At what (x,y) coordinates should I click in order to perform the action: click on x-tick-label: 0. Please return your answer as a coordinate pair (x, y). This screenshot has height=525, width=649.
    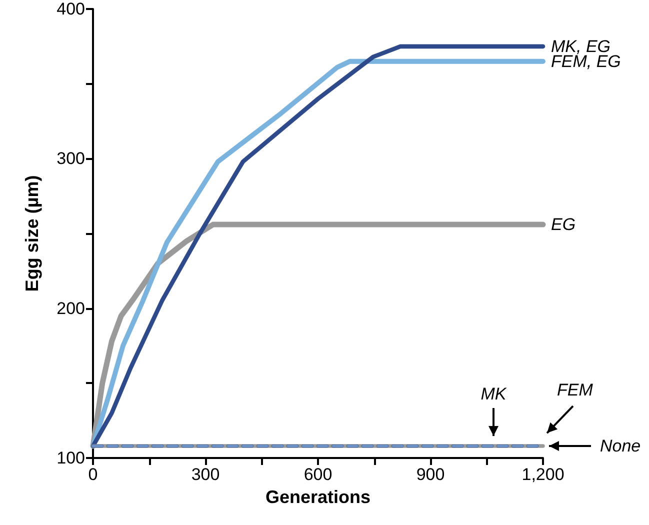
    Looking at the image, I should click on (93, 474).